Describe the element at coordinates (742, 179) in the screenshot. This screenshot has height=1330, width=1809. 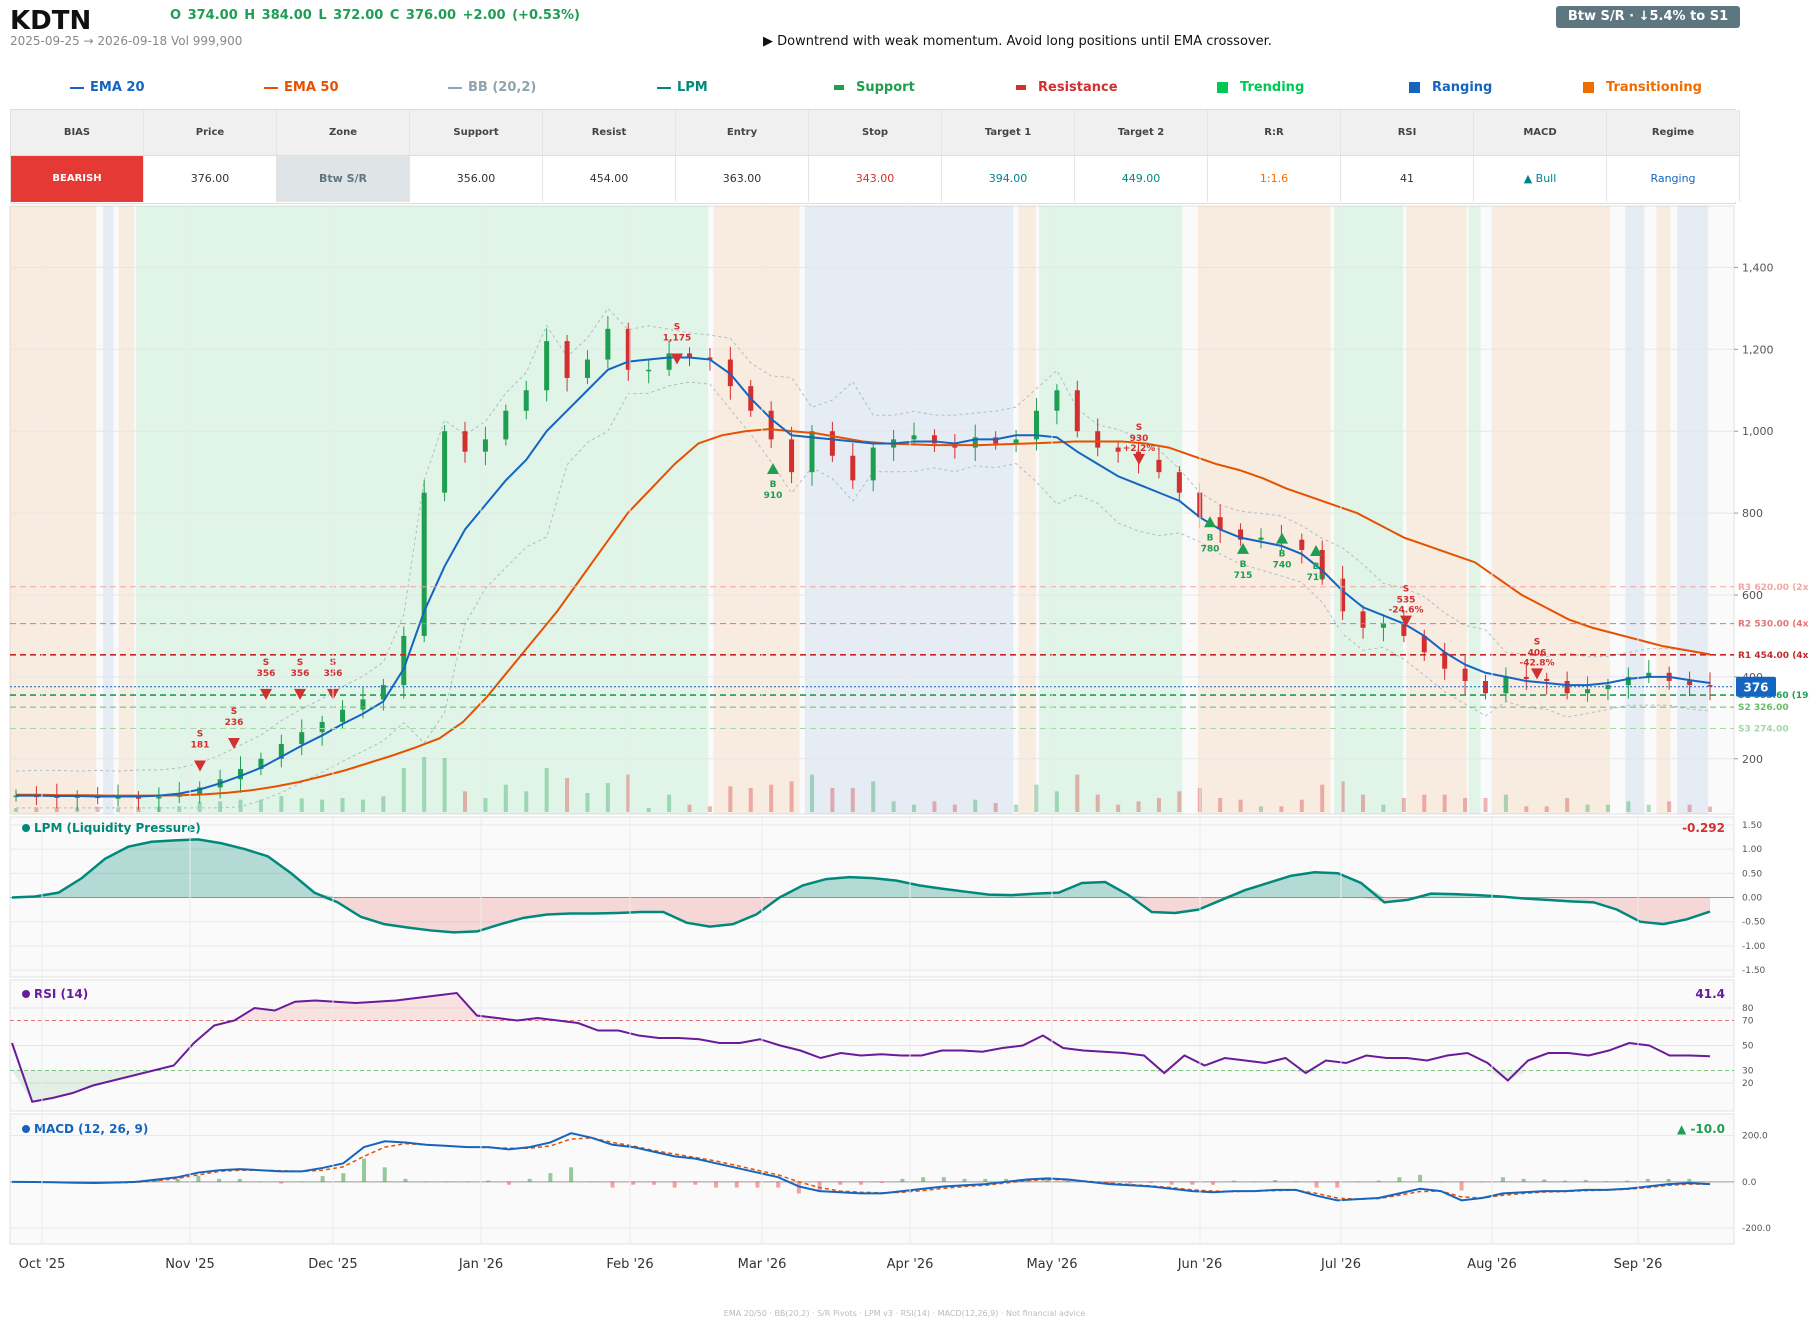
I see `table-cell-entry: 363.00` at that location.